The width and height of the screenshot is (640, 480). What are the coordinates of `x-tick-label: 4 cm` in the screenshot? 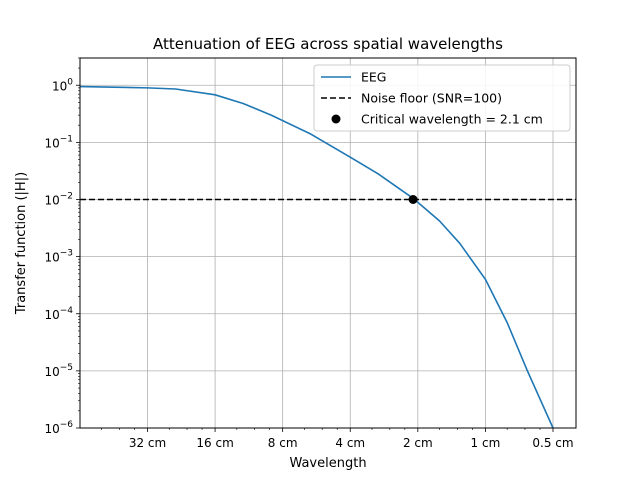 It's located at (350, 443).